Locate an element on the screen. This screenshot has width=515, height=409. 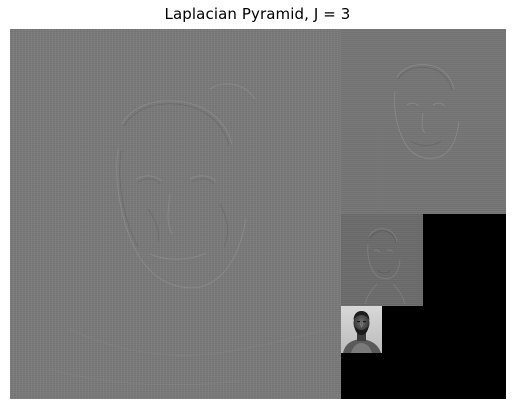
portrait-thumbnail is located at coordinates (361, 329).